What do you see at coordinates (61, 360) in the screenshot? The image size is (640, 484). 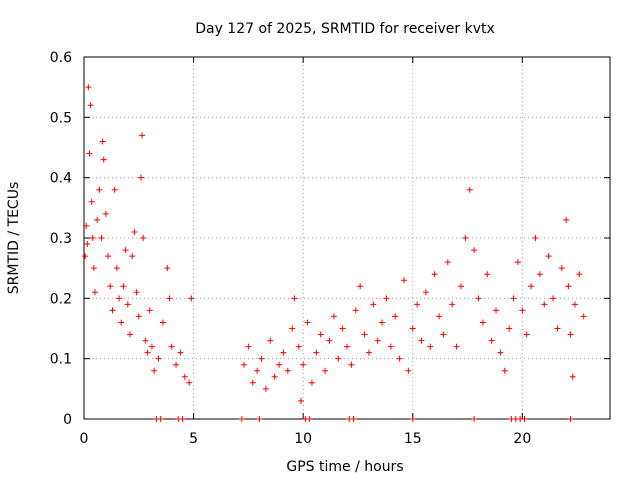 I see `y-tick-label: 0.1` at bounding box center [61, 360].